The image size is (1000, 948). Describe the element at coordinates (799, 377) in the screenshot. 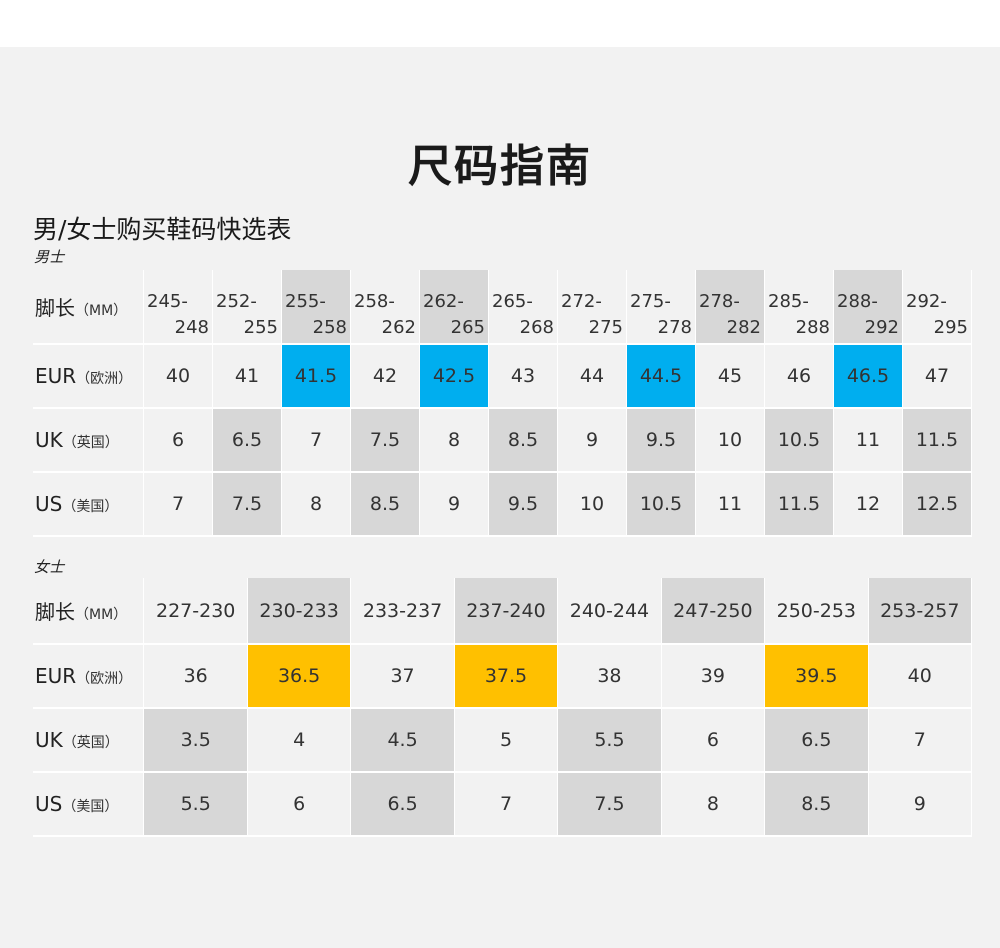

I see `men-size-cell: 46` at that location.